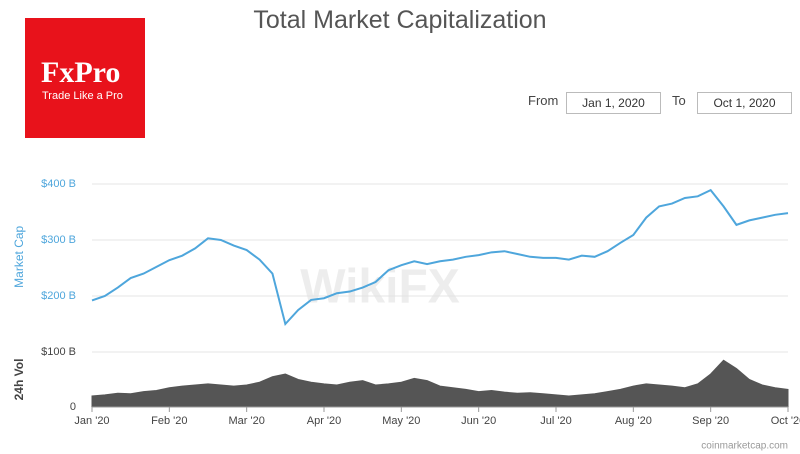 The height and width of the screenshot is (454, 800). What do you see at coordinates (679, 100) in the screenshot?
I see `to-label: To` at bounding box center [679, 100].